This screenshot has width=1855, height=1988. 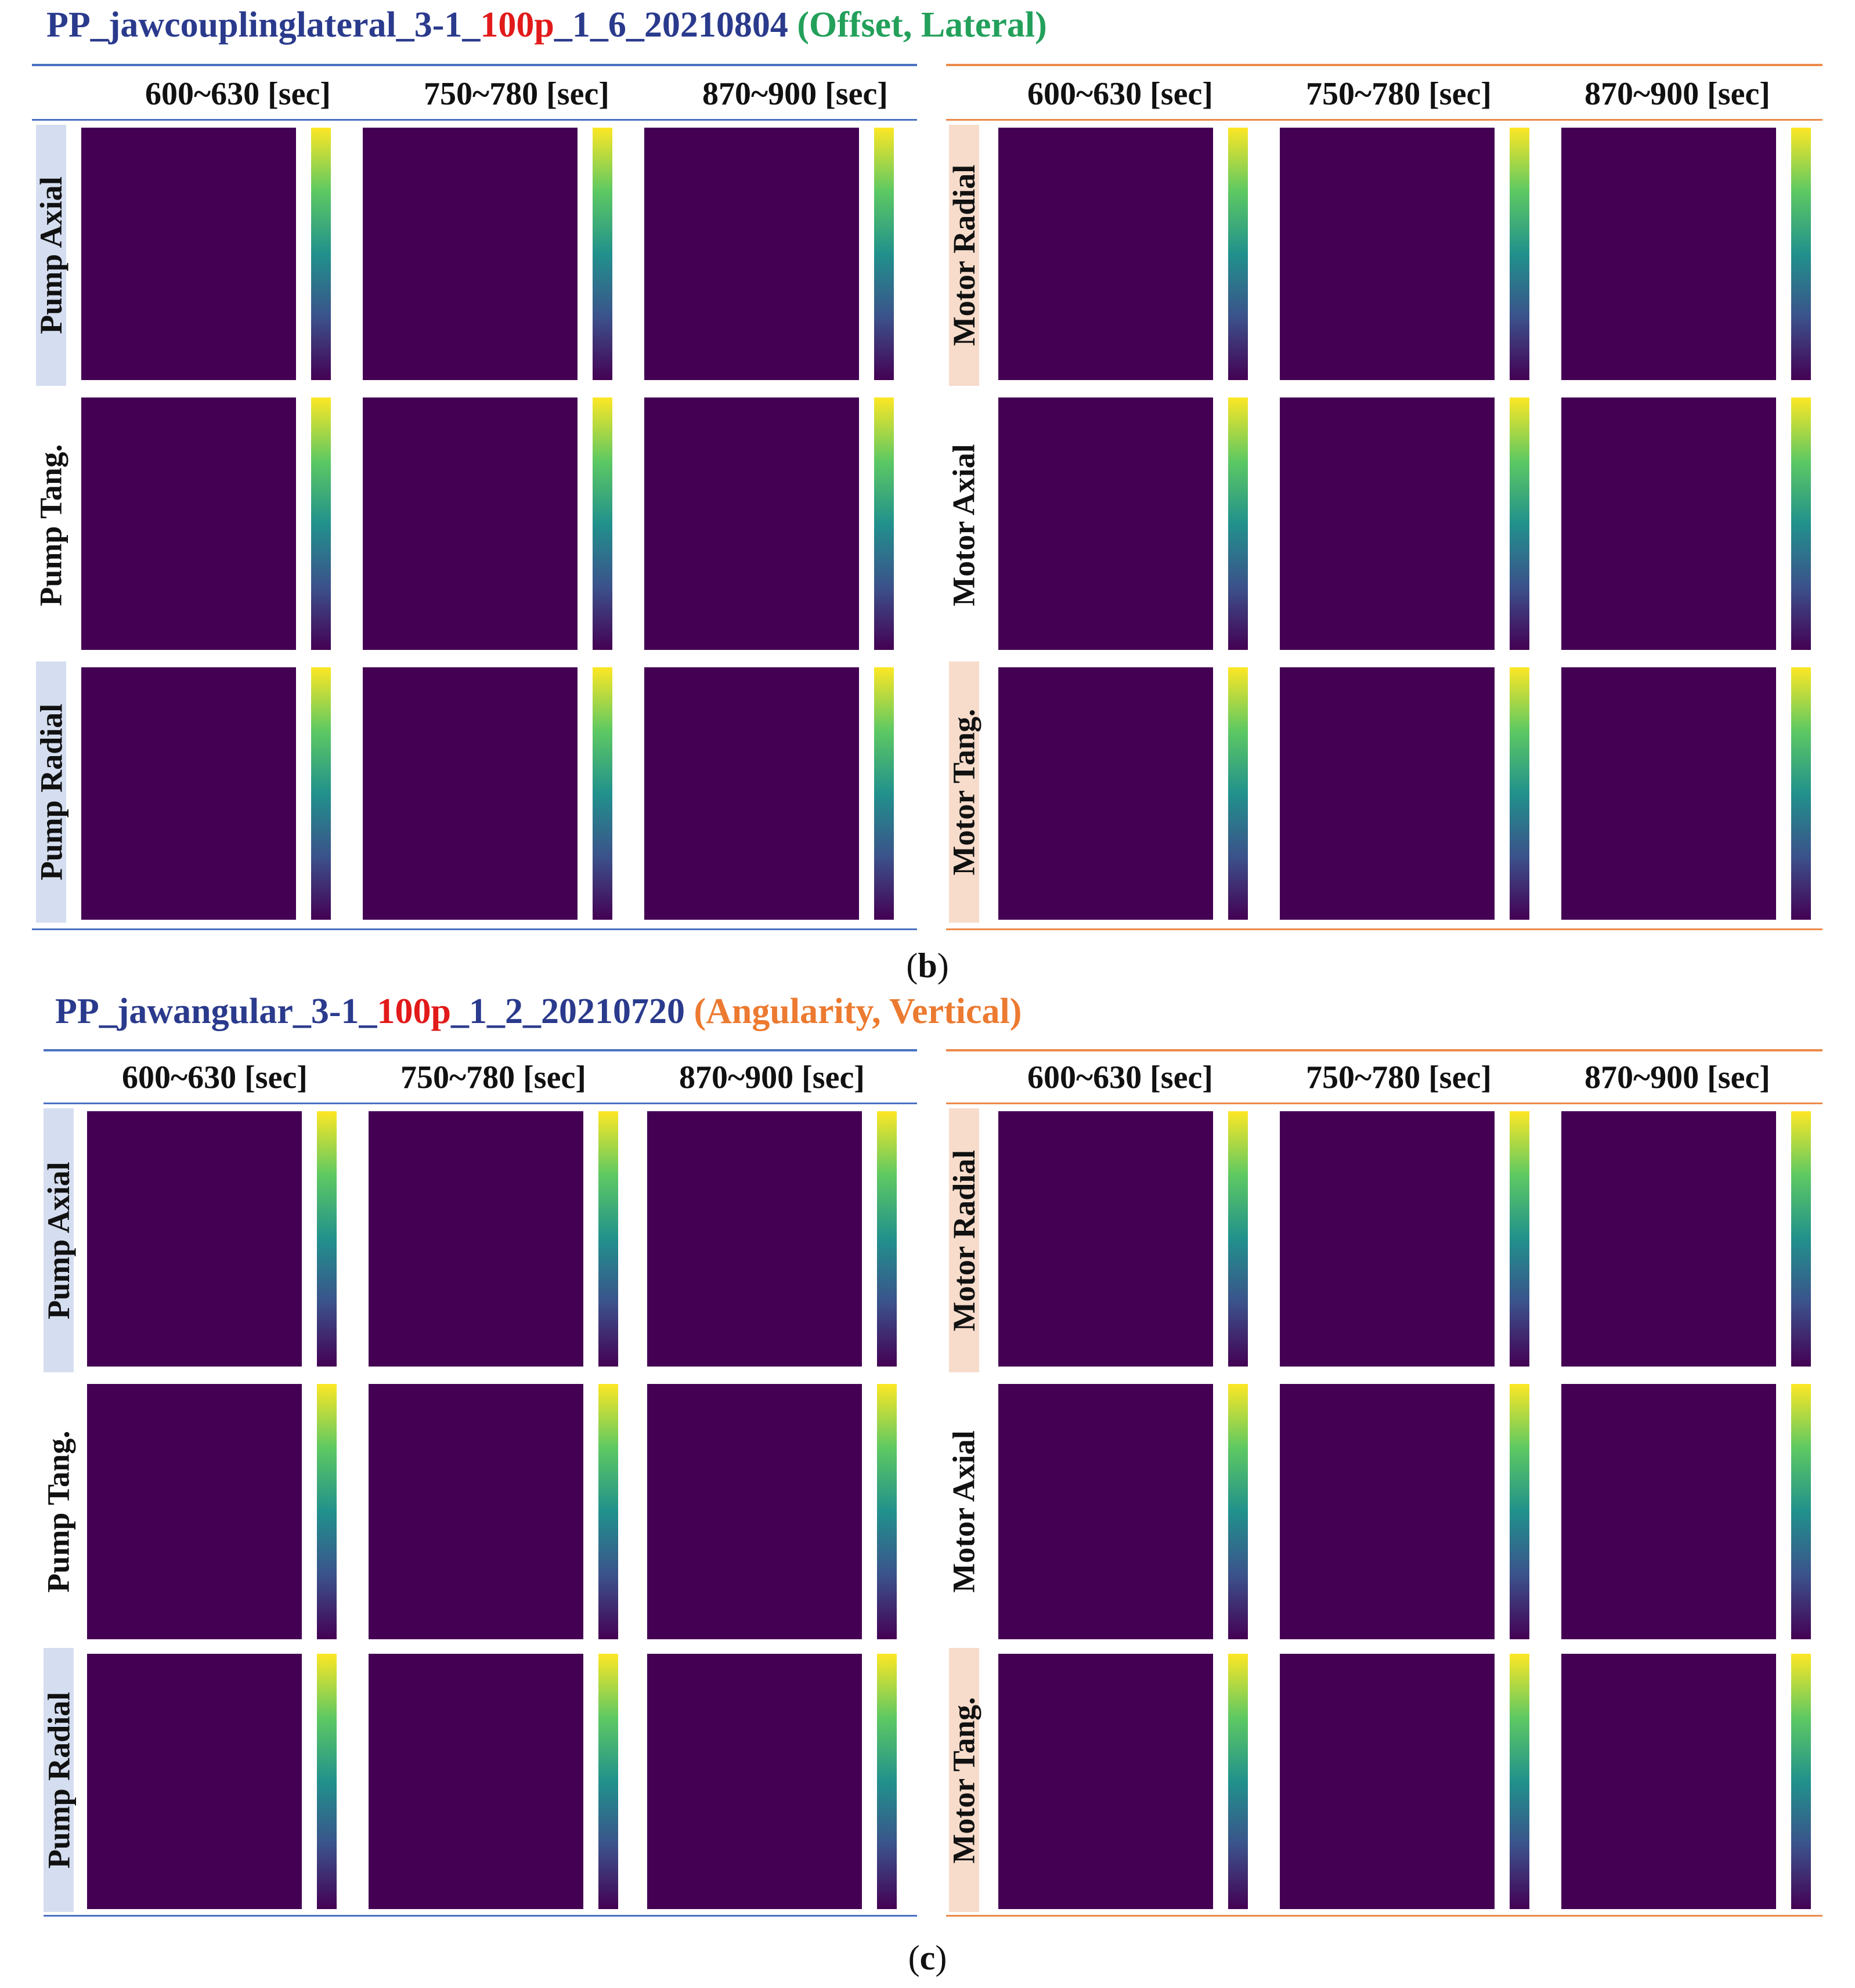 What do you see at coordinates (480, 1103) in the screenshot?
I see `section-c-pump-border` at bounding box center [480, 1103].